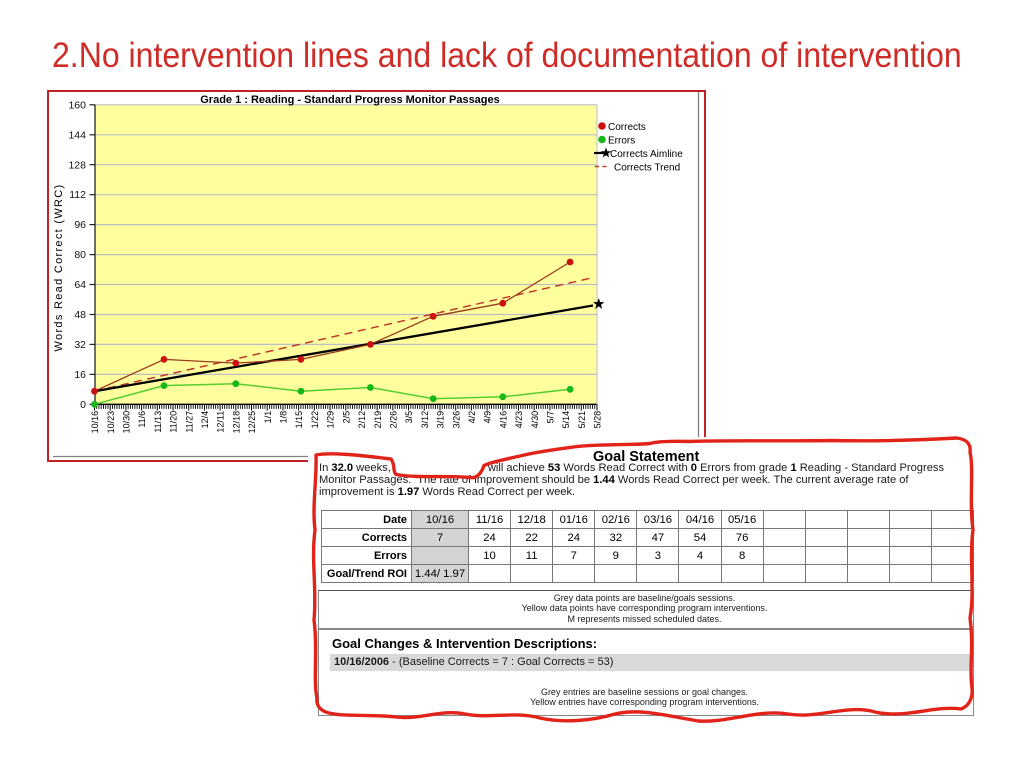 The width and height of the screenshot is (1024, 768). What do you see at coordinates (77, 105) in the screenshot?
I see `svg-text: 160` at bounding box center [77, 105].